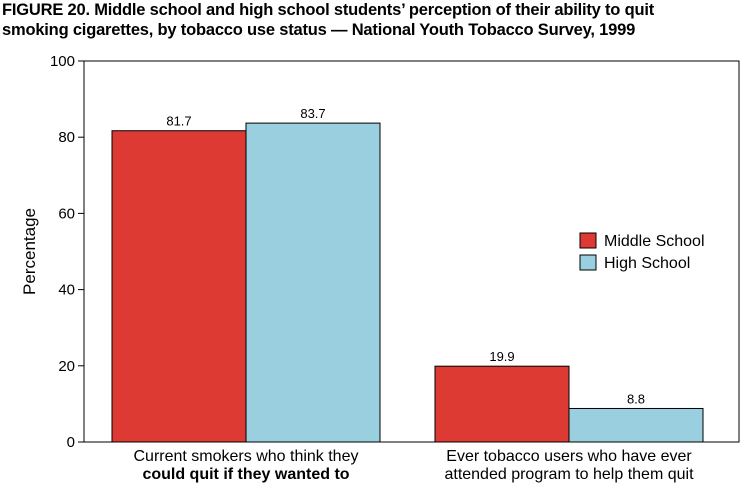  What do you see at coordinates (66, 213) in the screenshot?
I see `y-tick-label-60: 60` at bounding box center [66, 213].